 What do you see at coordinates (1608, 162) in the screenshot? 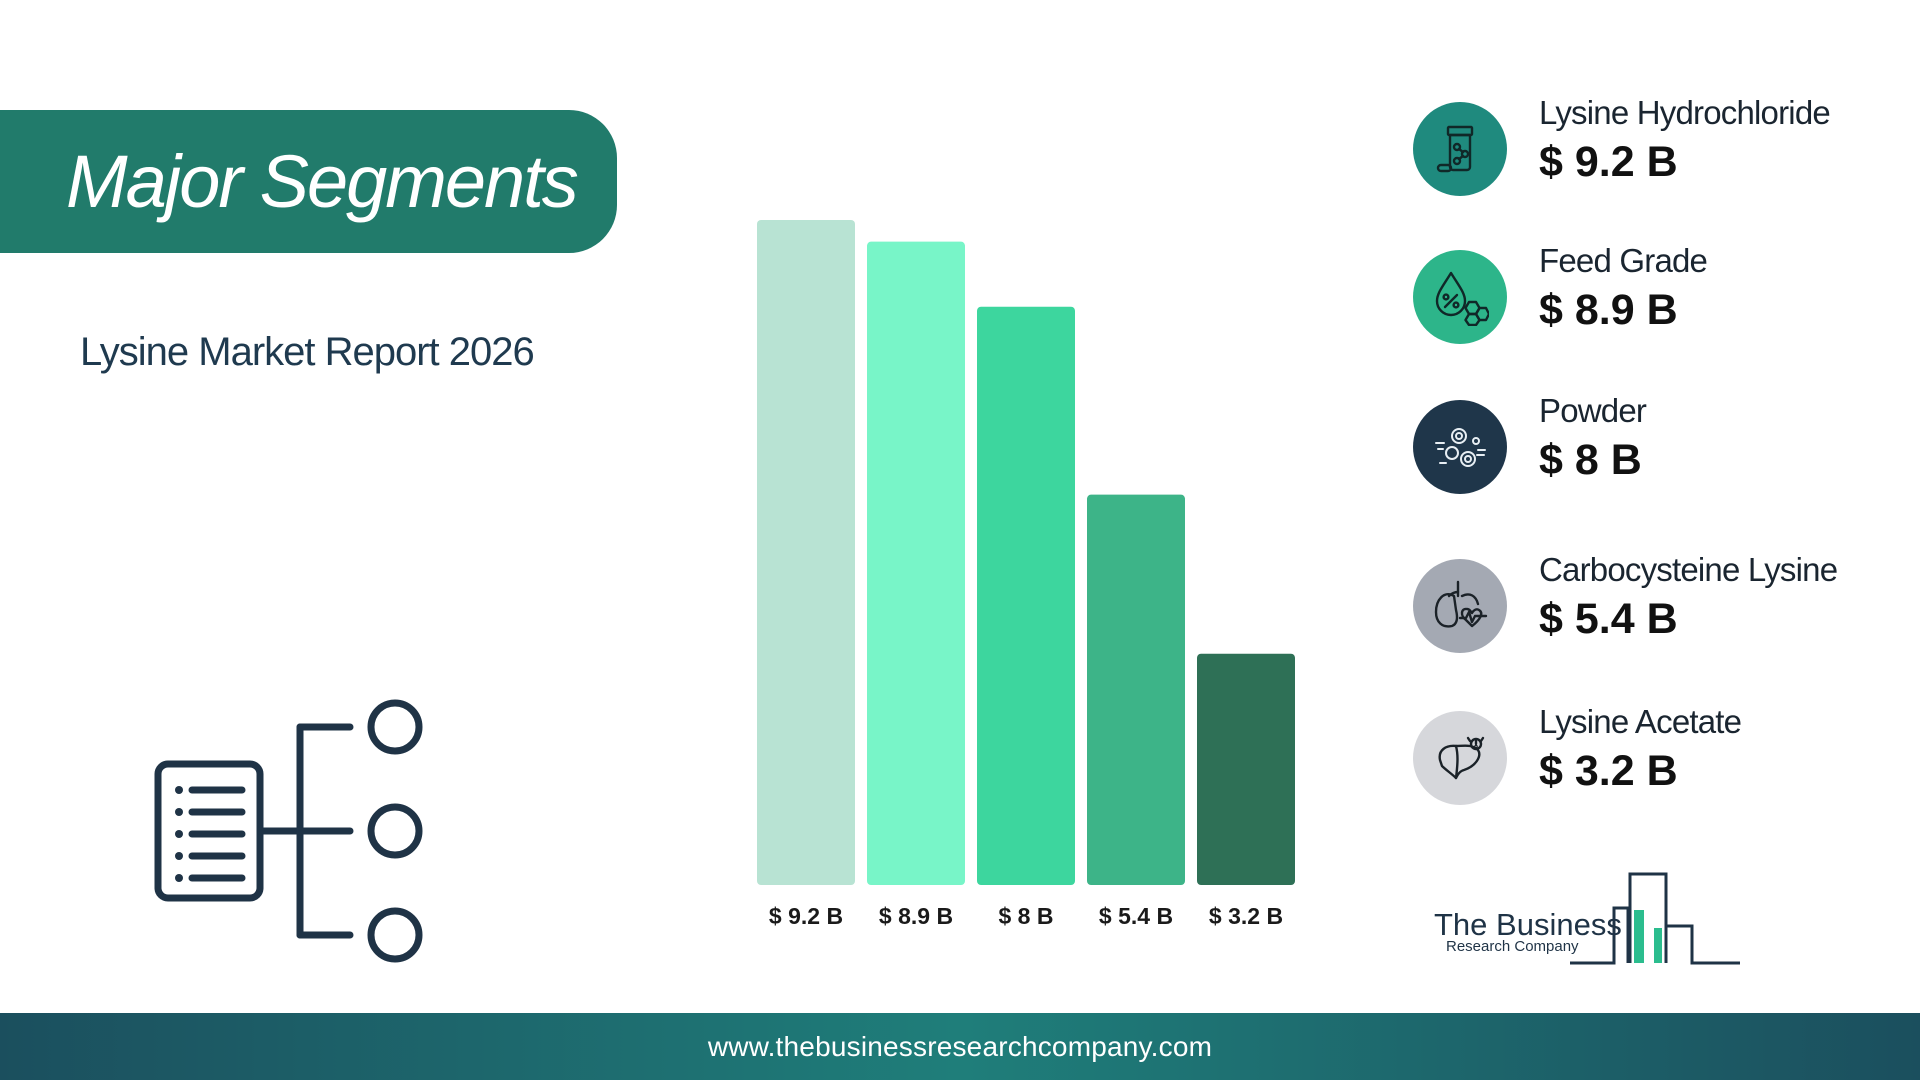
I see `legend-value: $ 9.2 B` at bounding box center [1608, 162].